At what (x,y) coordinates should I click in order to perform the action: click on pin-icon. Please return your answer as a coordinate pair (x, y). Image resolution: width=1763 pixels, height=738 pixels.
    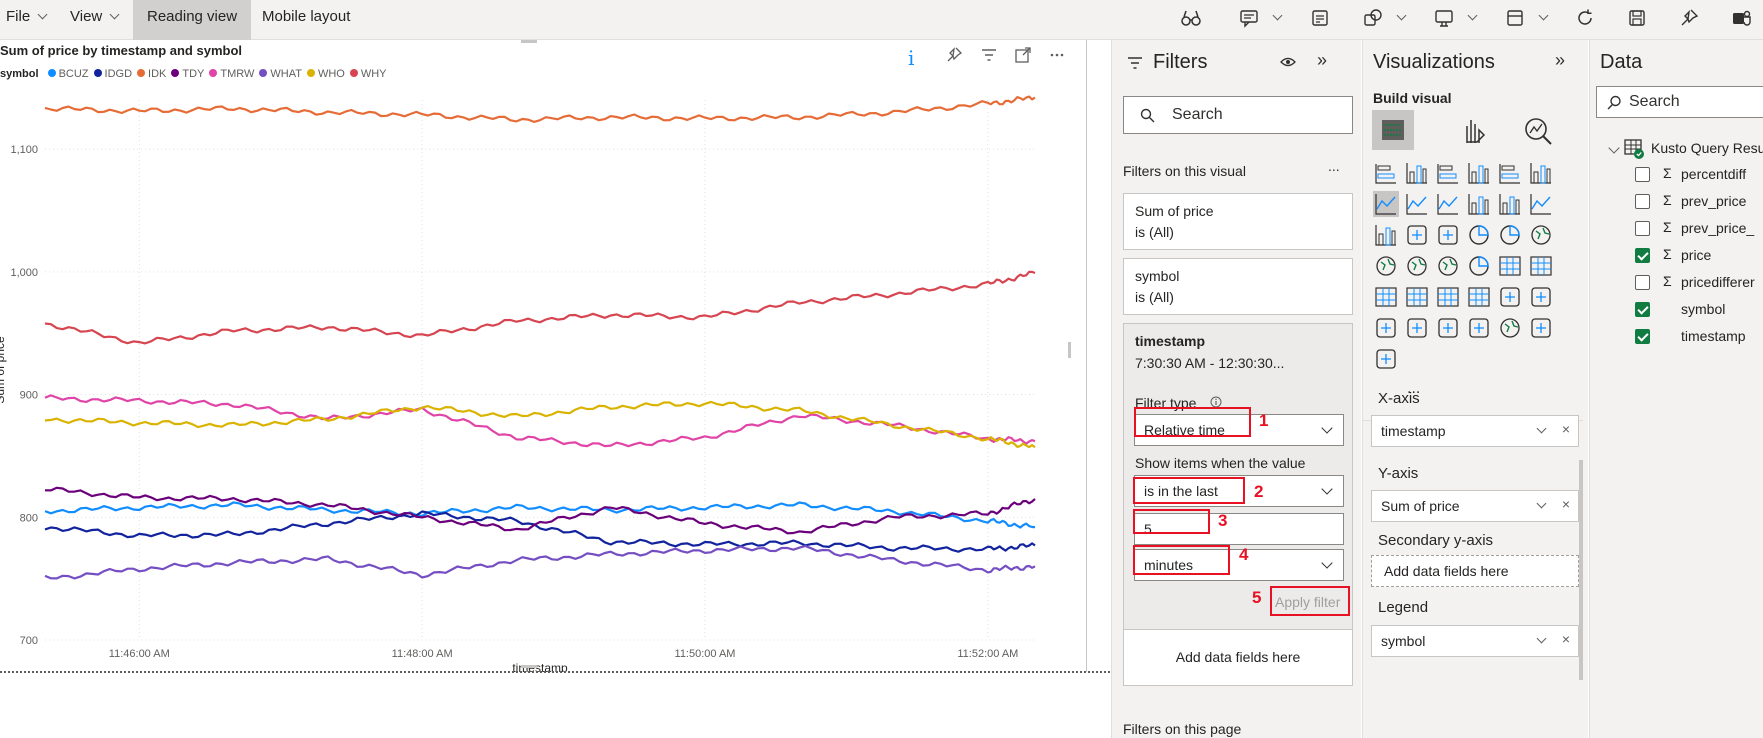
    Looking at the image, I should click on (1689, 18).